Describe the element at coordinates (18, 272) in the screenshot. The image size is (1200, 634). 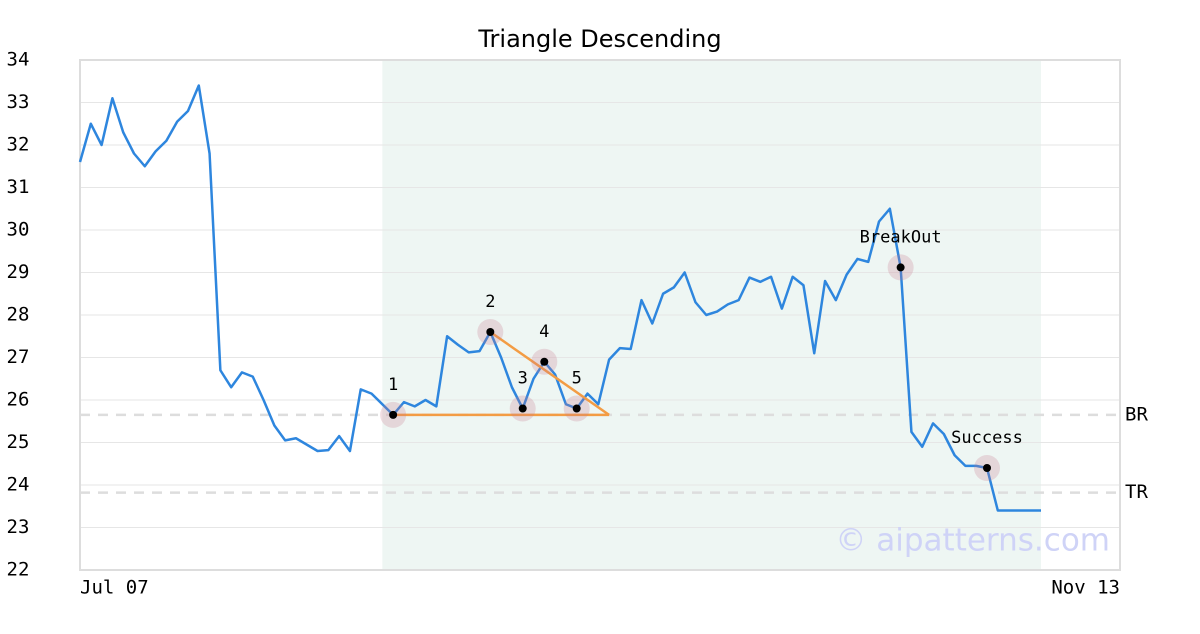
I see `y-tick-label: 29` at that location.